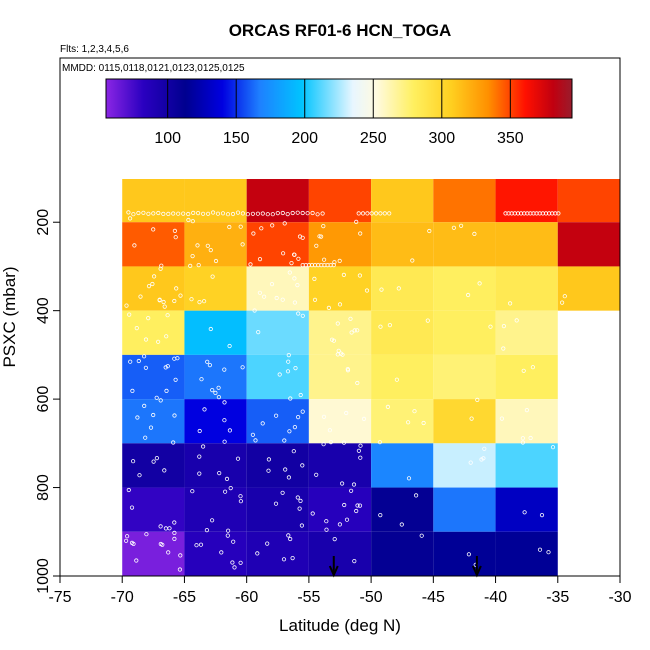 This screenshot has width=650, height=650. Describe the element at coordinates (246, 597) in the screenshot. I see `x-tick-label: -60` at that location.